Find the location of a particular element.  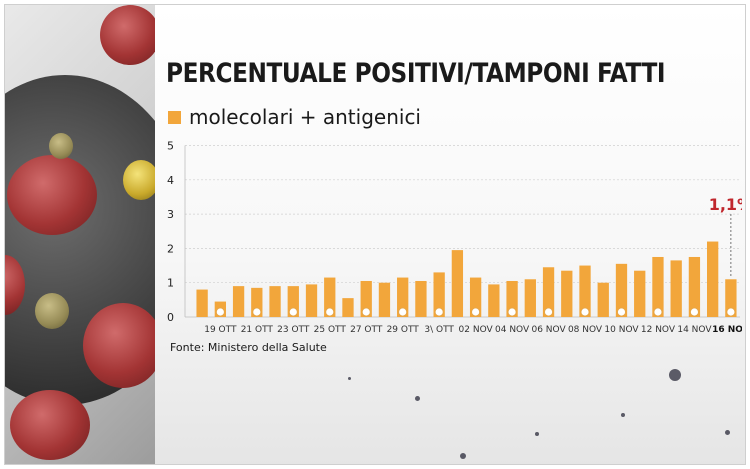

x-tick-label: 12 NOV is located at coordinates (658, 330).